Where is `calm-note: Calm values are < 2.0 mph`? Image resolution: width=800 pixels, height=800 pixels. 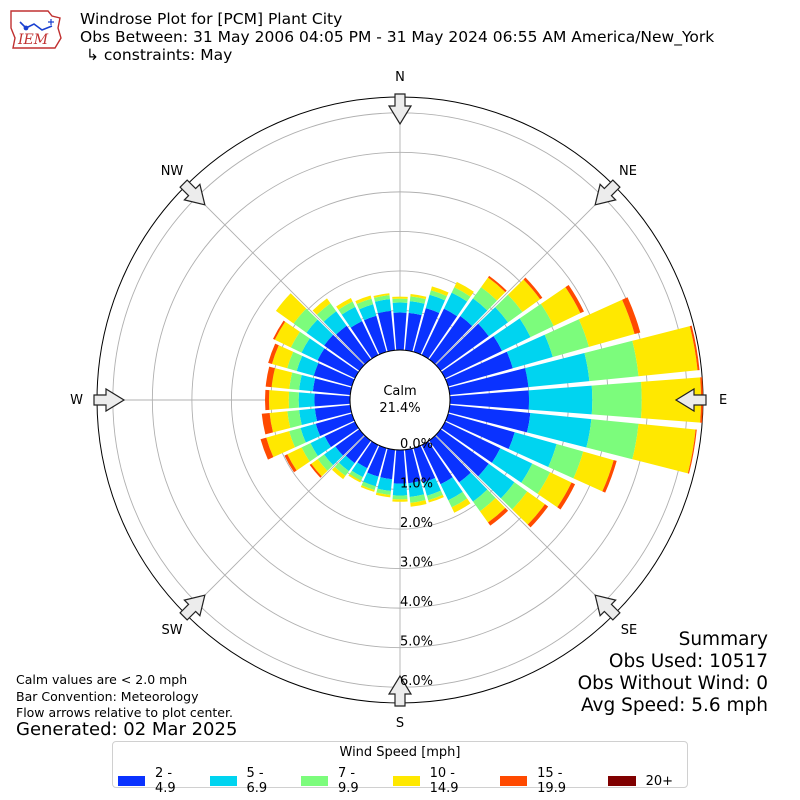 calm-note: Calm values are < 2.0 mph is located at coordinates (102, 679).